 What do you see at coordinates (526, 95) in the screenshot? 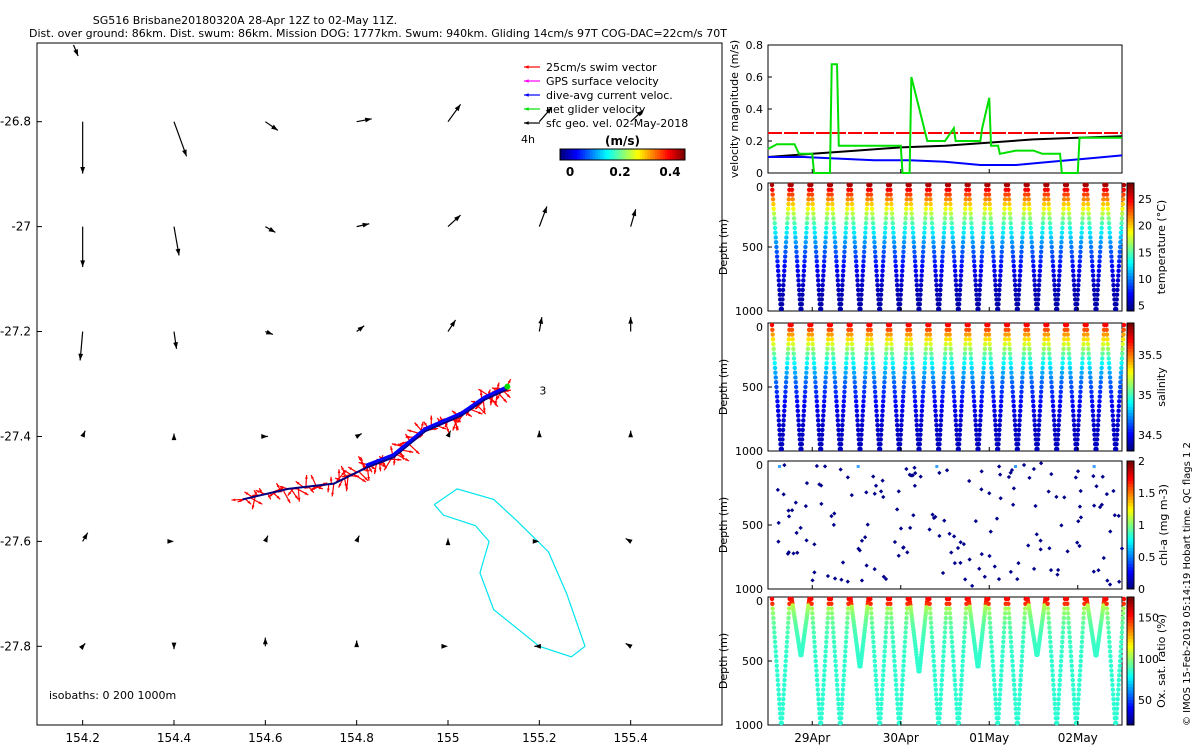
I see `legend-arrow-head` at bounding box center [526, 95].